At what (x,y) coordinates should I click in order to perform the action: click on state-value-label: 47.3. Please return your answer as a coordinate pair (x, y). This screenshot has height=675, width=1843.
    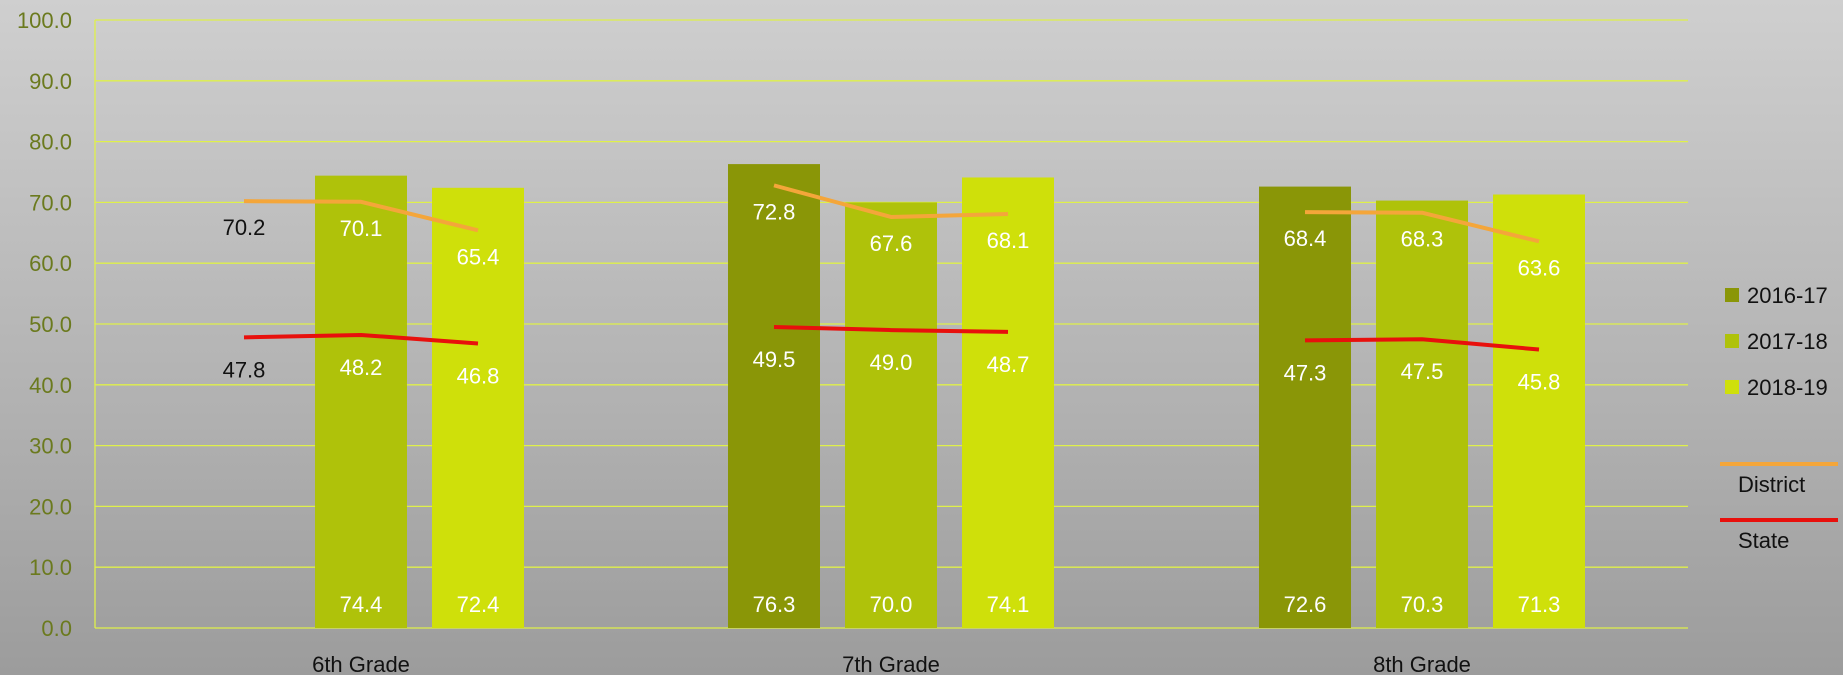
    Looking at the image, I should click on (1305, 372).